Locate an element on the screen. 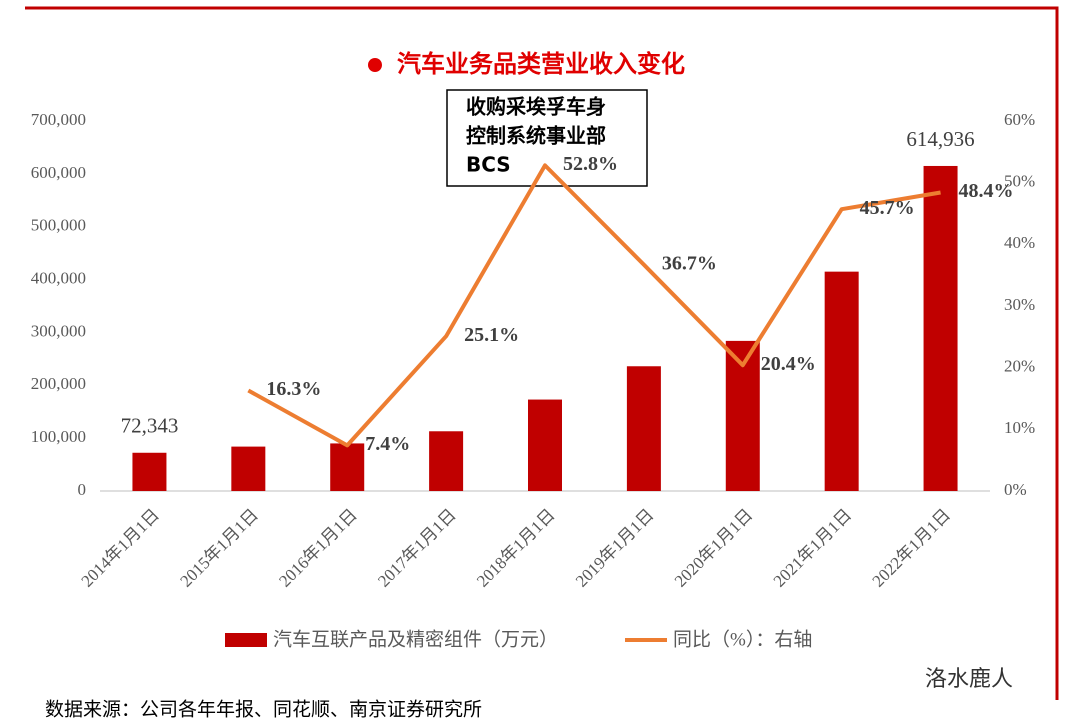 This screenshot has height=725, width=1067. y2-tick-label: 0% is located at coordinates (1015, 489).